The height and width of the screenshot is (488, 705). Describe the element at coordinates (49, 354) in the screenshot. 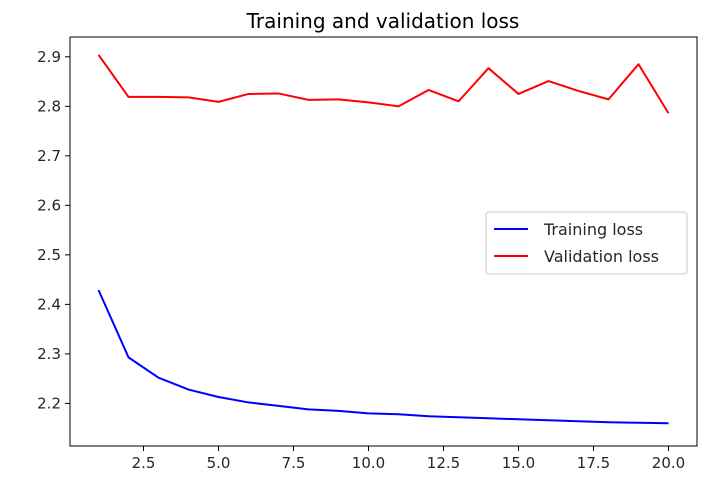

I see `y-tick-label: 2.3` at that location.